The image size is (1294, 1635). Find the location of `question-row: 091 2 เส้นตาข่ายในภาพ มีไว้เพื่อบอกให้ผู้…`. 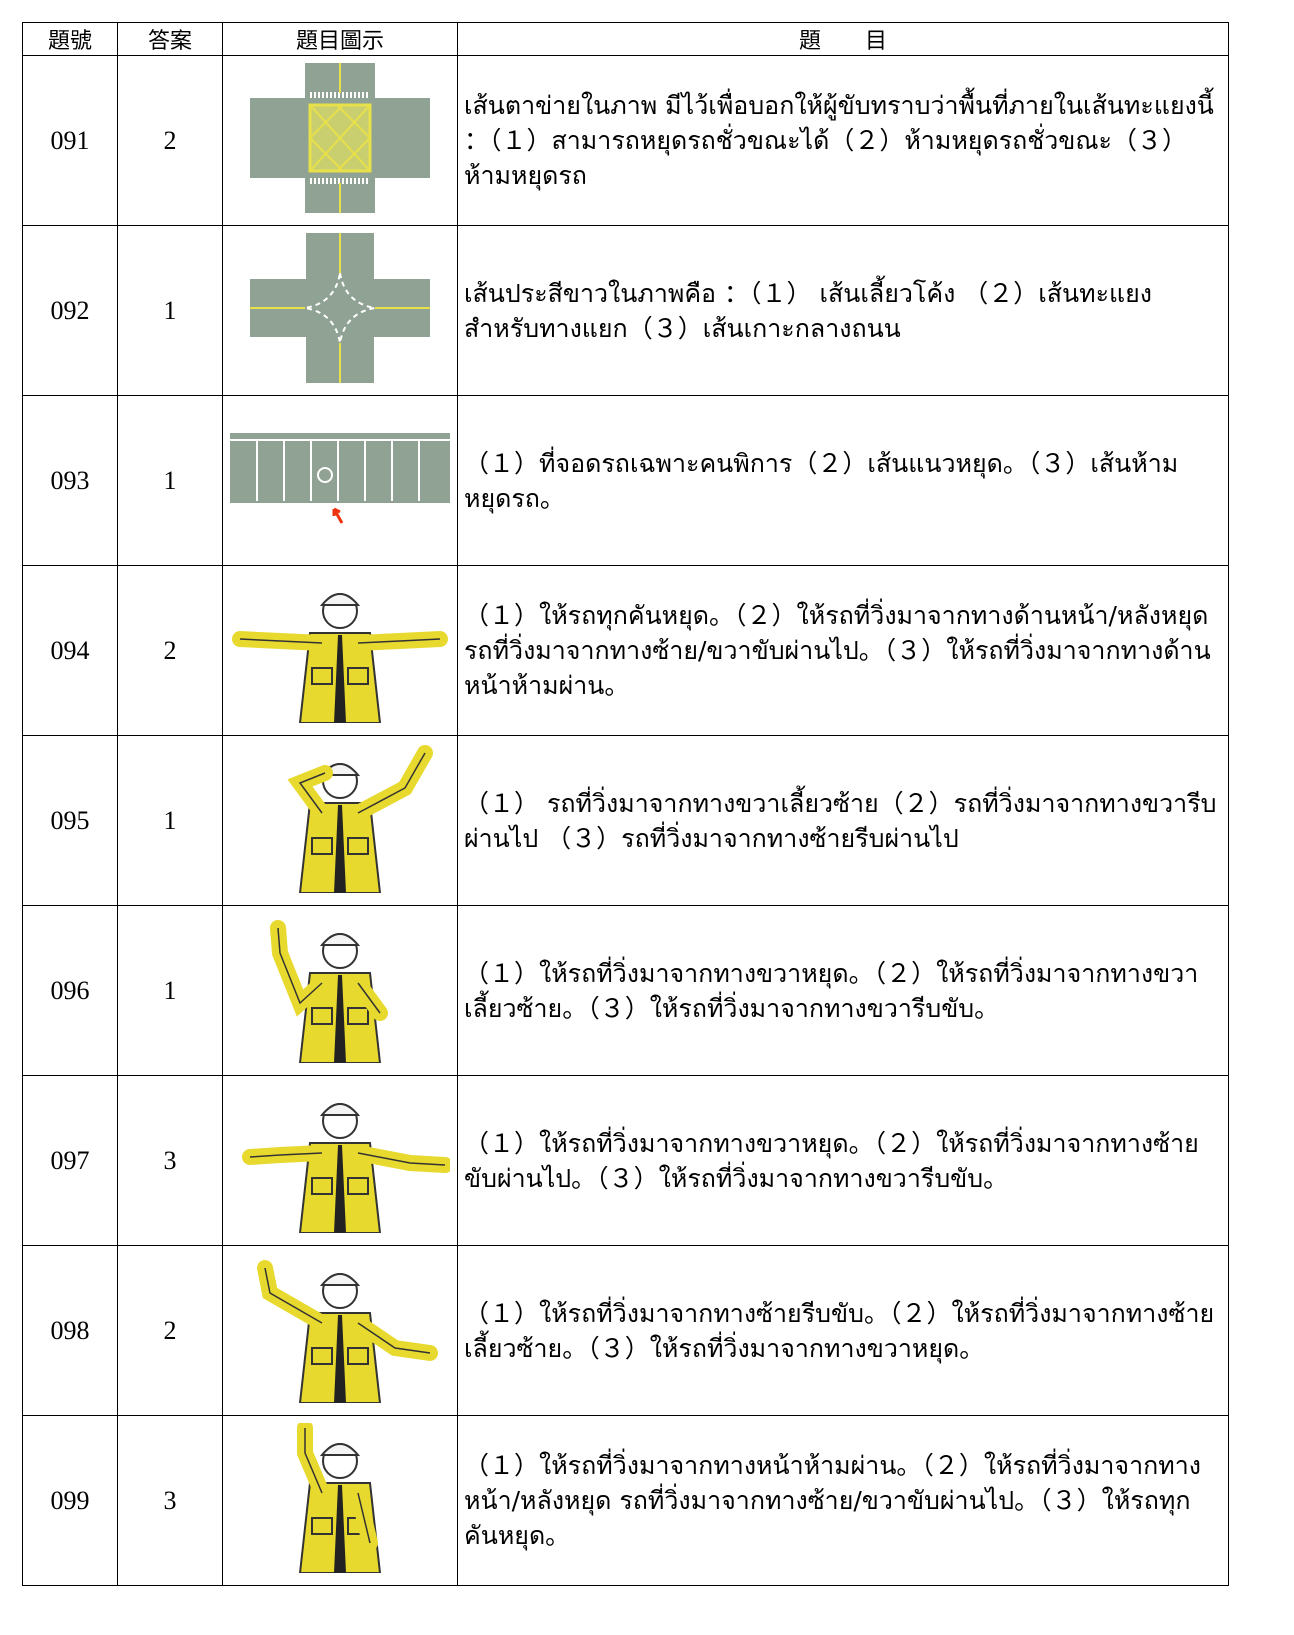

question-row: 091 2 เส้นตาข่ายในภาพ มีไว้เพื่อบอกให้ผู้… is located at coordinates (625, 140).